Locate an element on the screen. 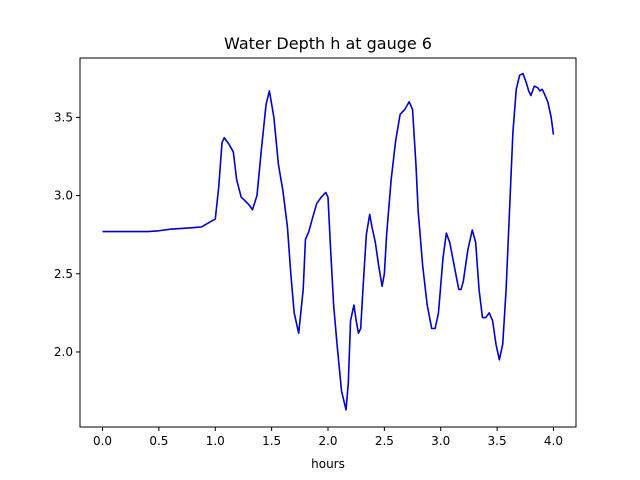  x-tick-label: 1.5 is located at coordinates (271, 441).